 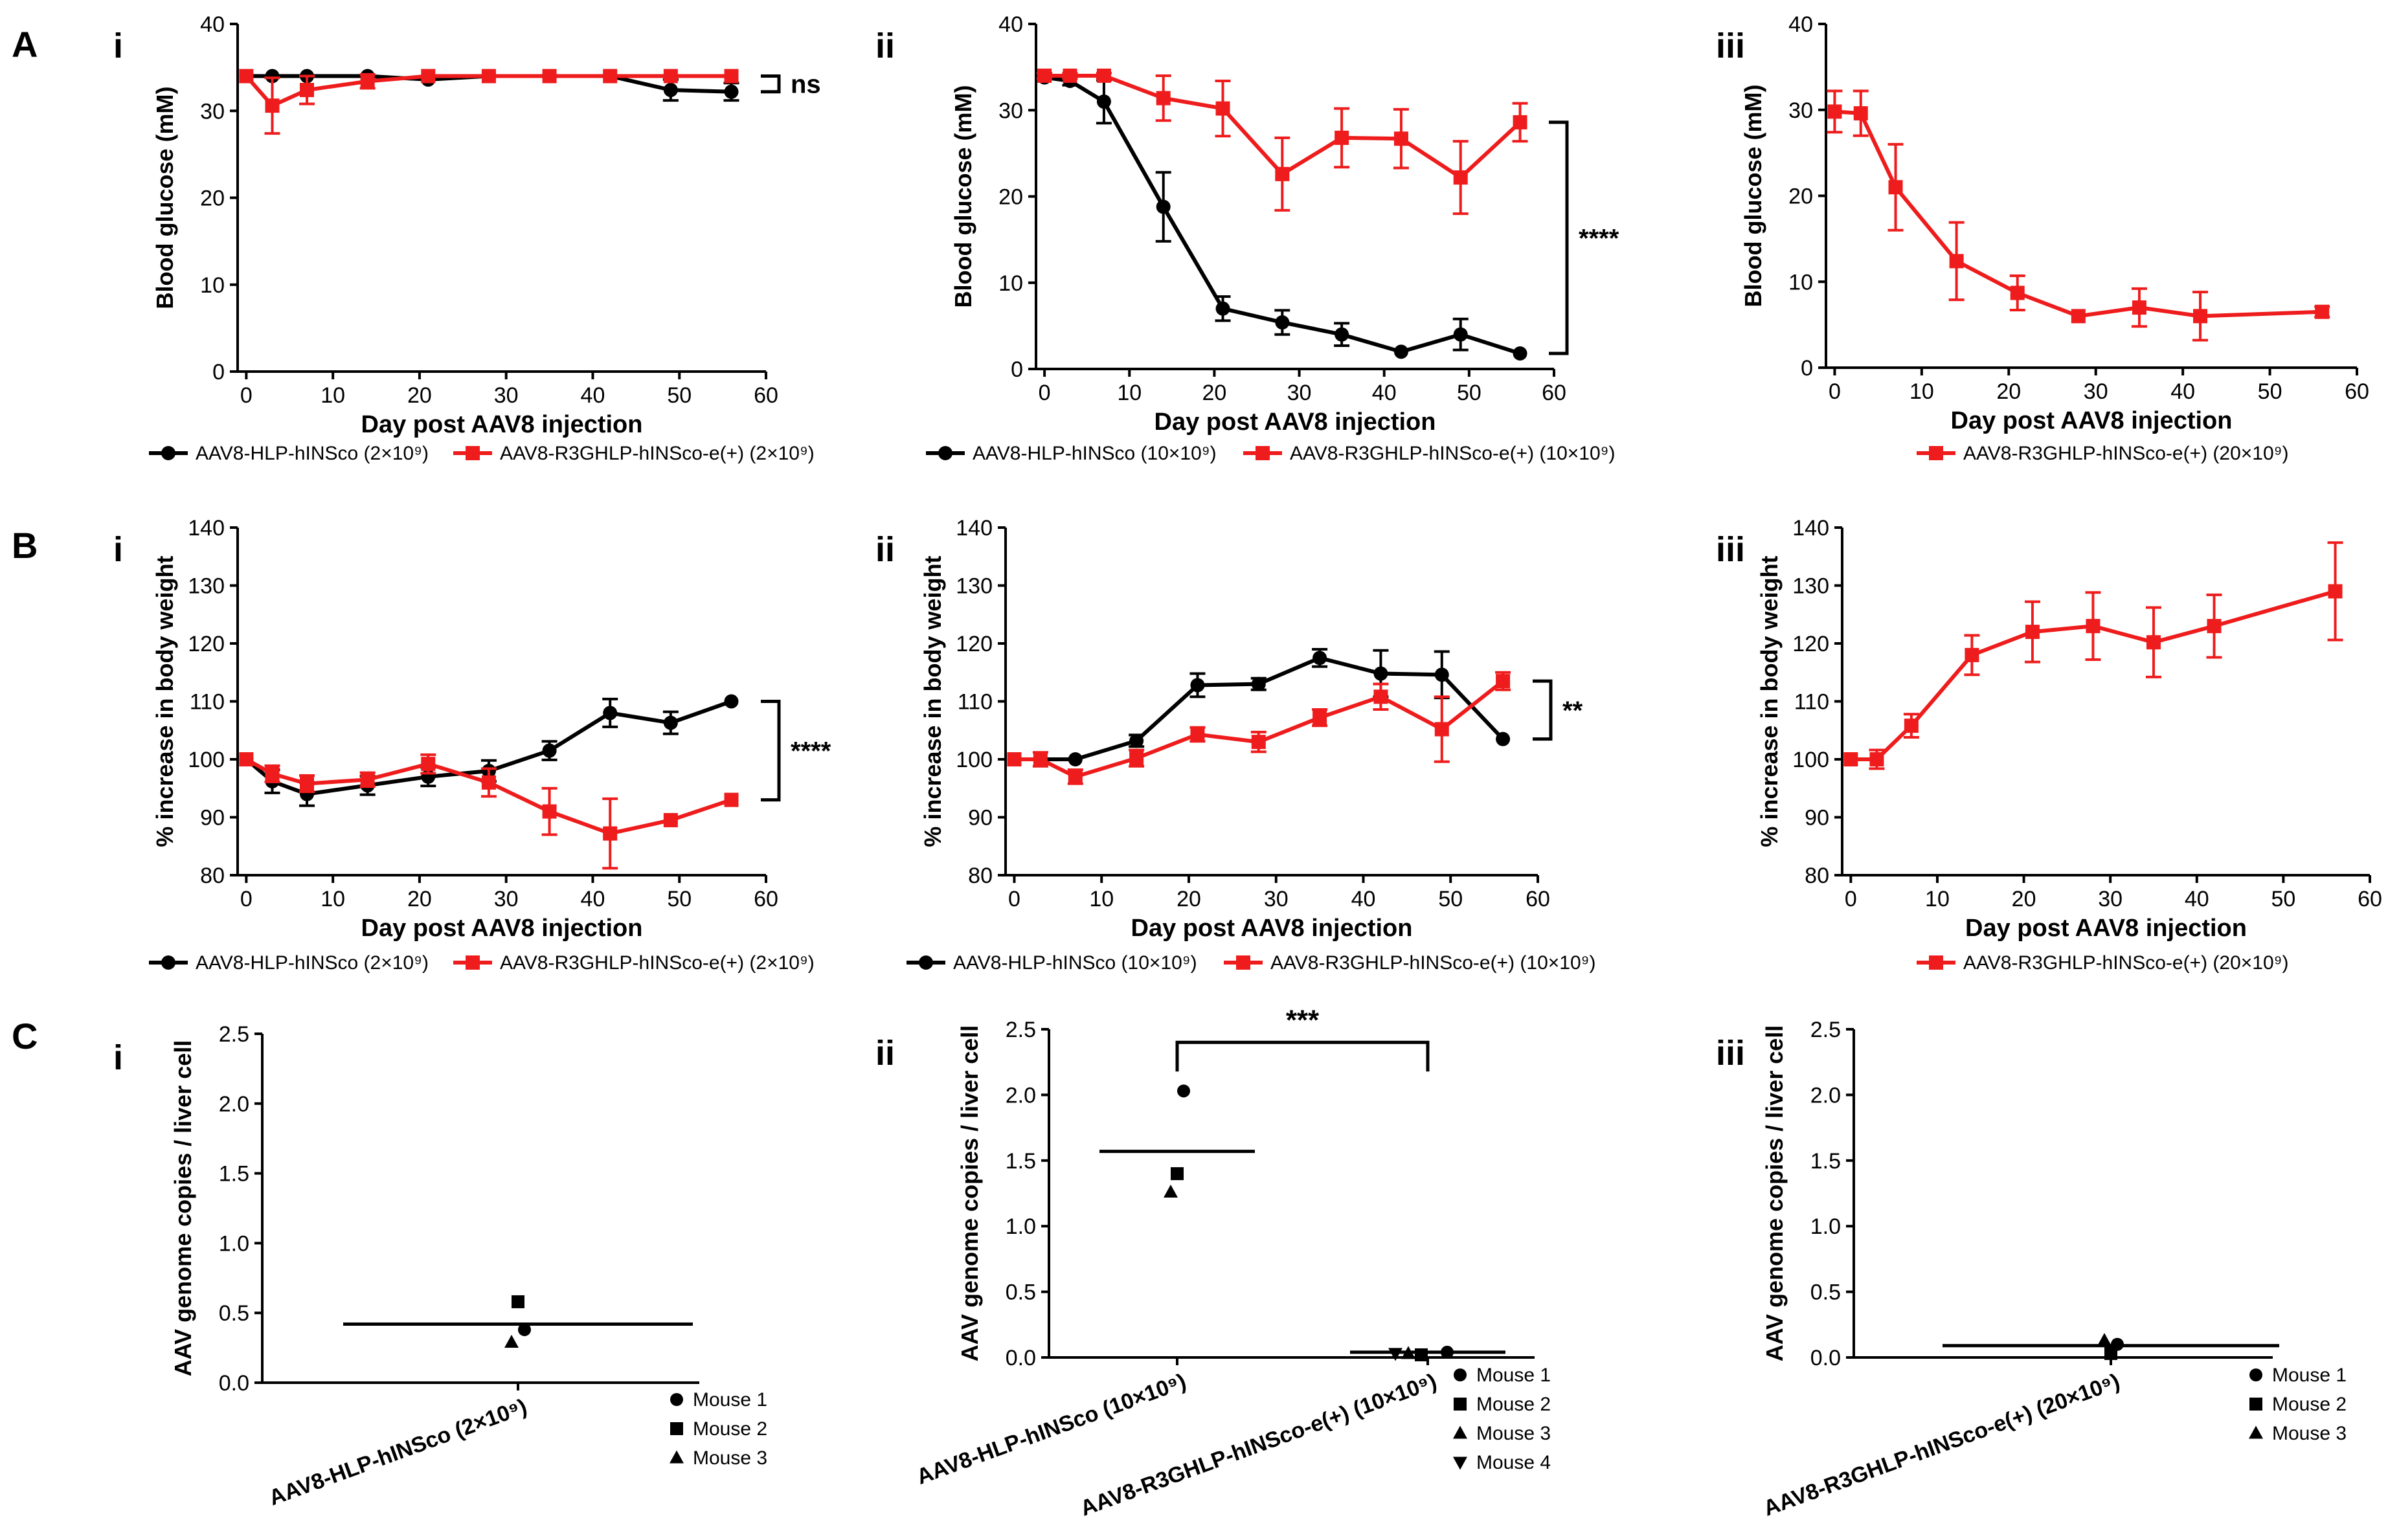 What do you see at coordinates (1826, 1095) in the screenshot?
I see `y-tick-label: 2.0` at bounding box center [1826, 1095].